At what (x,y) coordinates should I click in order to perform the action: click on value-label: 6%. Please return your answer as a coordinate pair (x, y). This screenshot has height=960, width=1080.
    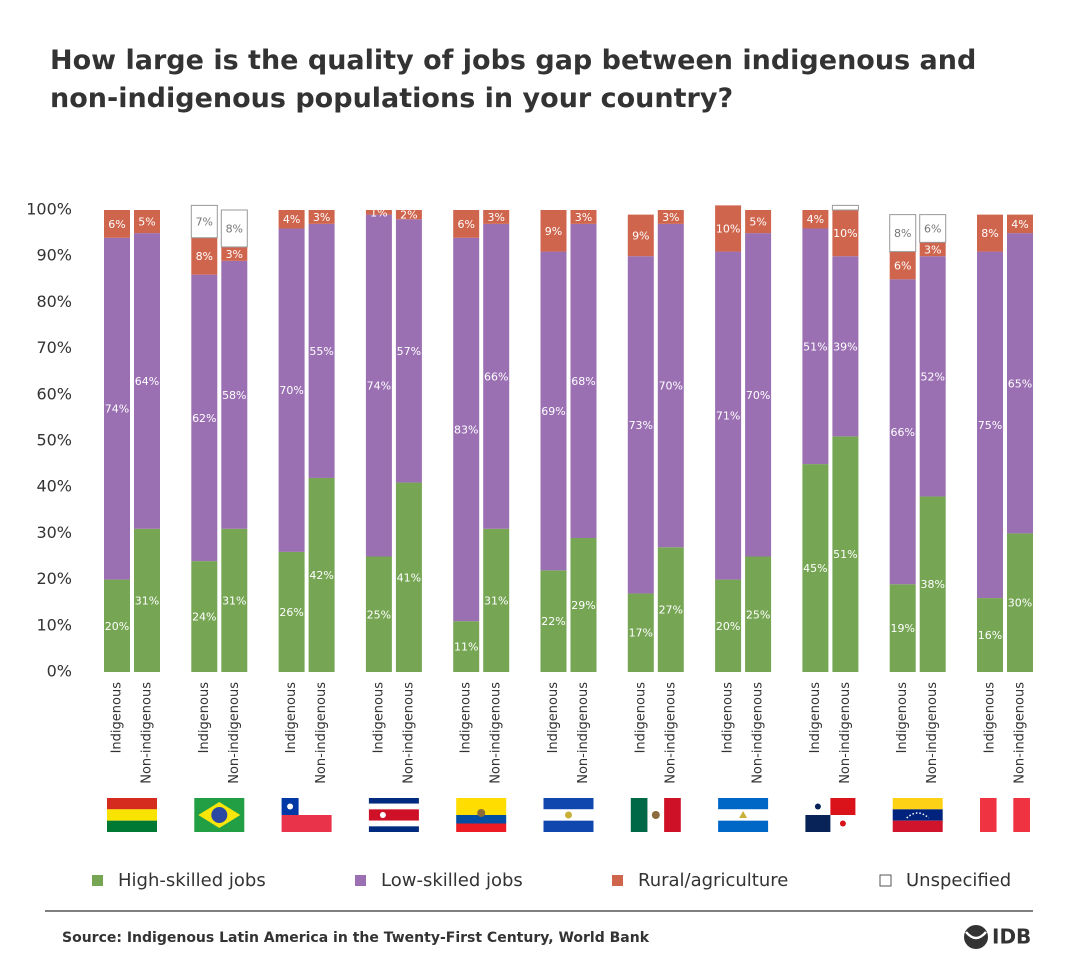
    Looking at the image, I should click on (902, 265).